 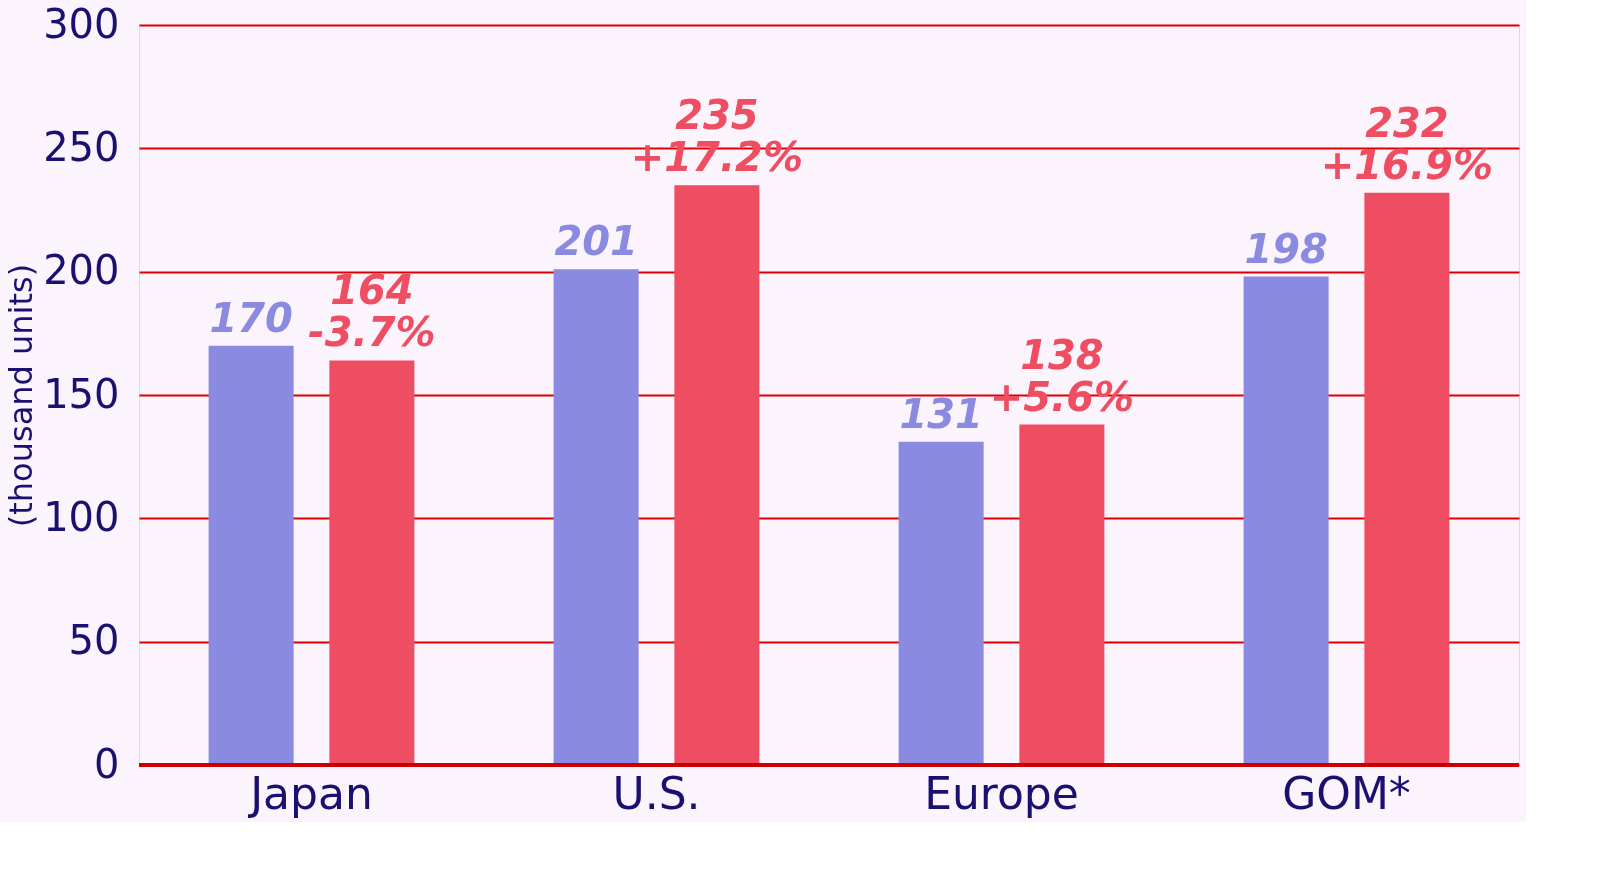 What do you see at coordinates (1346, 793) in the screenshot?
I see `x-tick-label: GOM*` at bounding box center [1346, 793].